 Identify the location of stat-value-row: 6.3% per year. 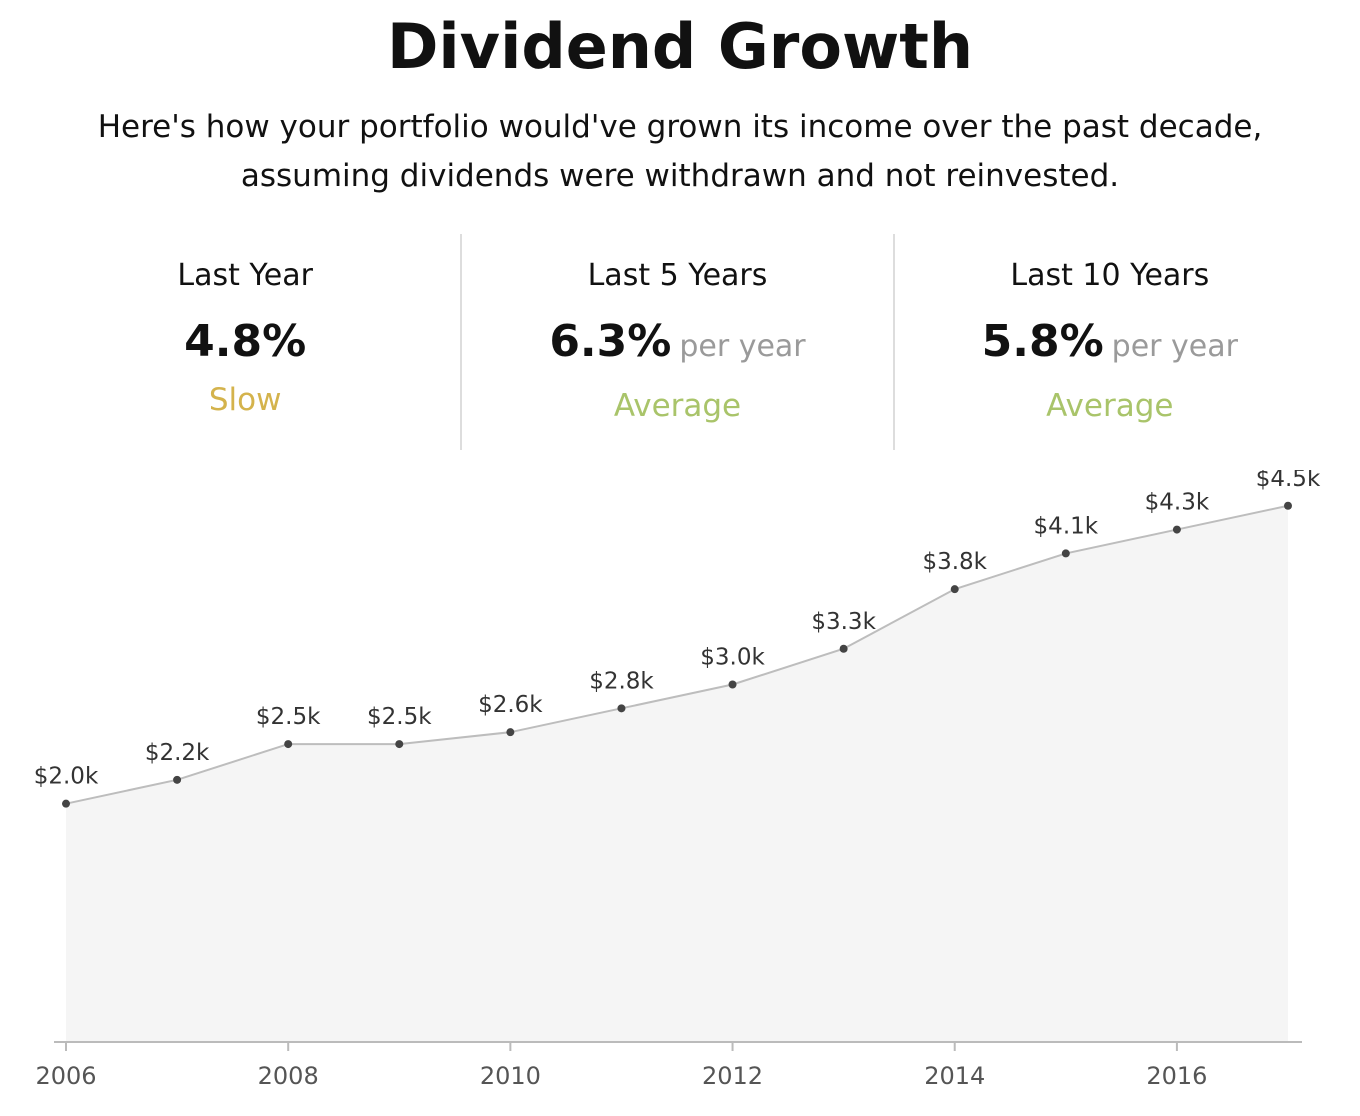
(677, 346).